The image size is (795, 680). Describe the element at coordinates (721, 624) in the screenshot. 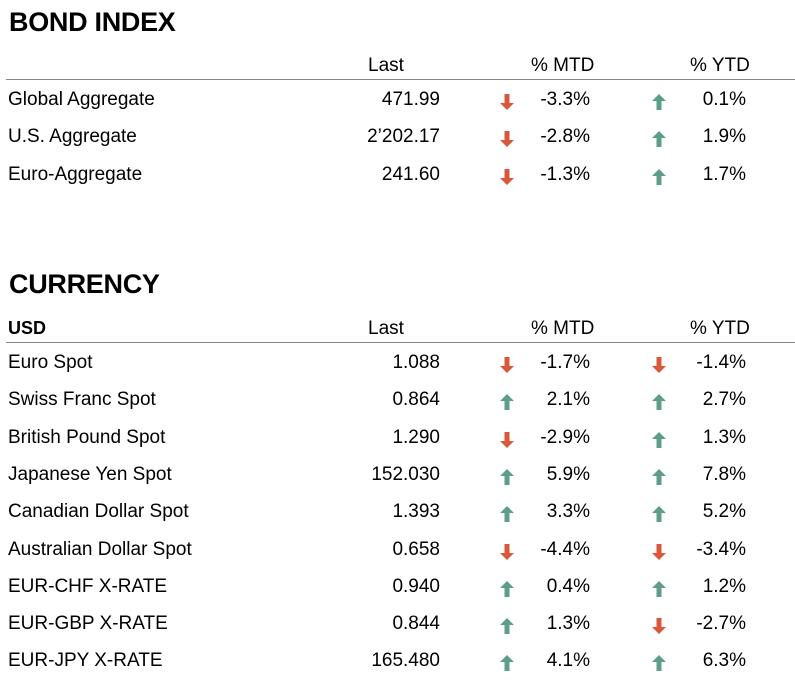

I see `row-ytd-value: -2.7%` at that location.